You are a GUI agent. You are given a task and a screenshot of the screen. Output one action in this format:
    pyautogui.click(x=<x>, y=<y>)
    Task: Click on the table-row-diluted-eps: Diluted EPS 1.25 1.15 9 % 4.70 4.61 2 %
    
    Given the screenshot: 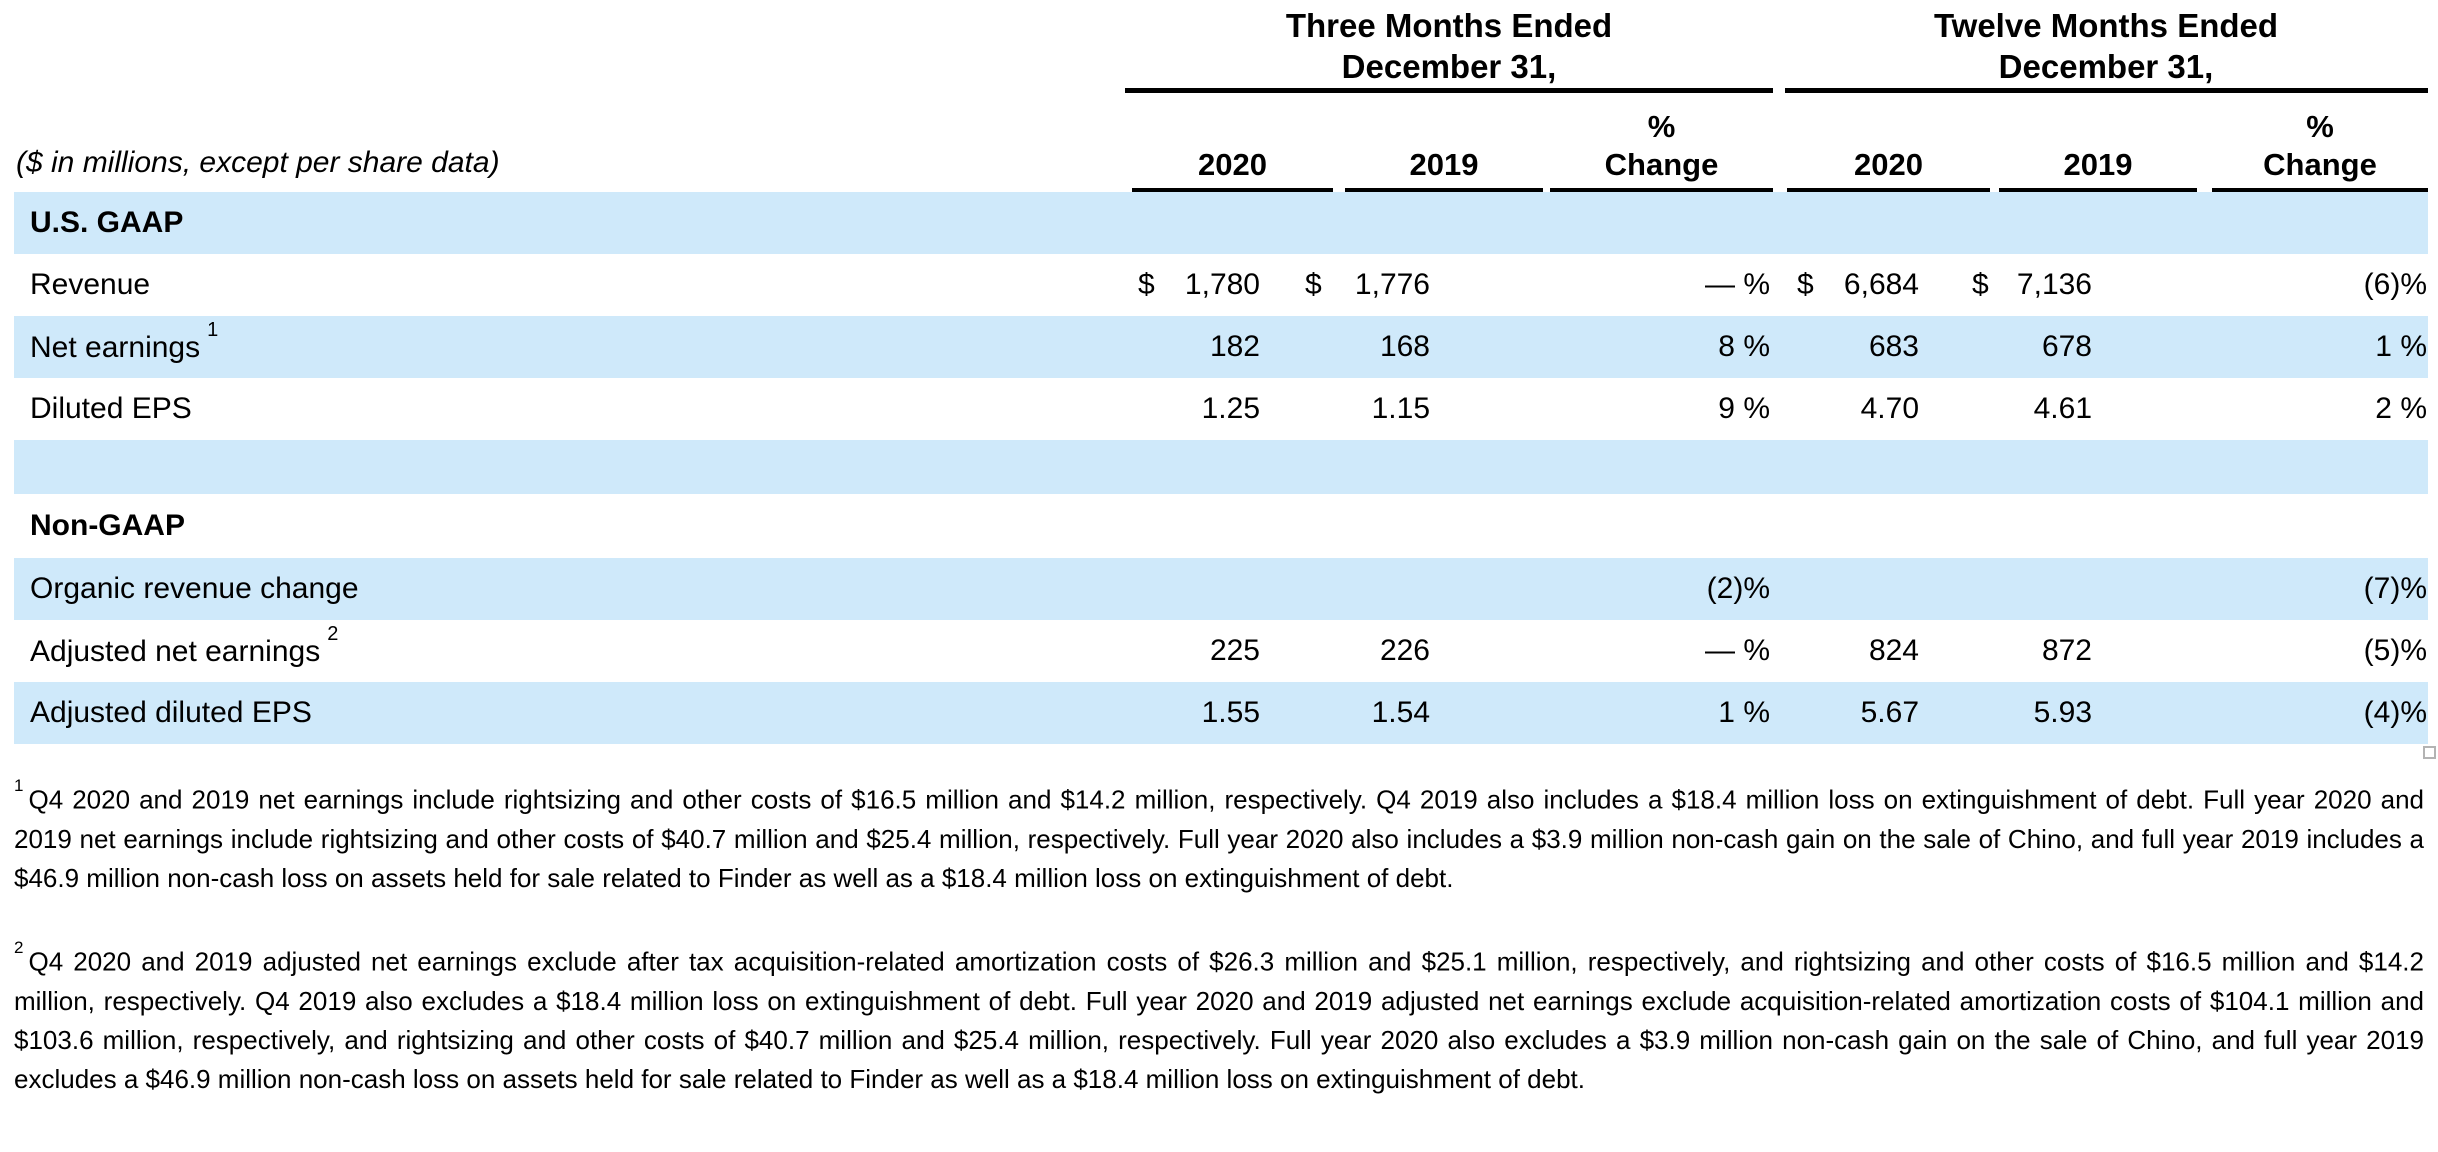 What is the action you would take?
    pyautogui.click(x=1221, y=409)
    